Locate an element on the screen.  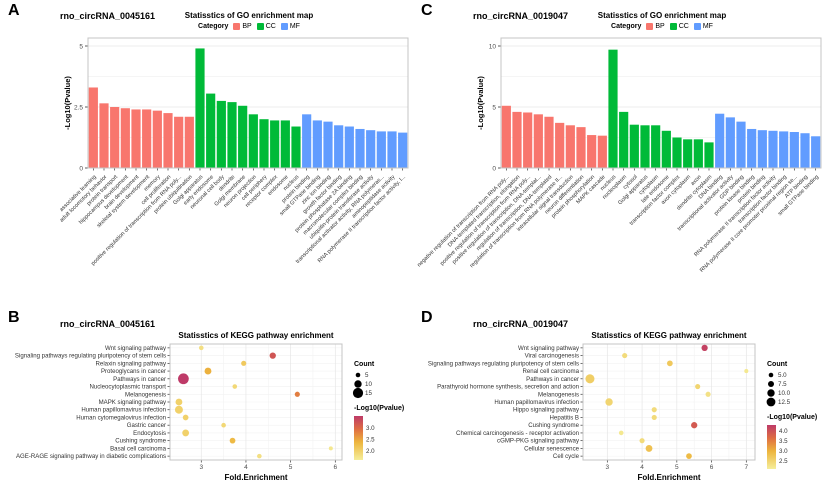
y-tick-label: 2.5 is located at coordinates (78, 107).